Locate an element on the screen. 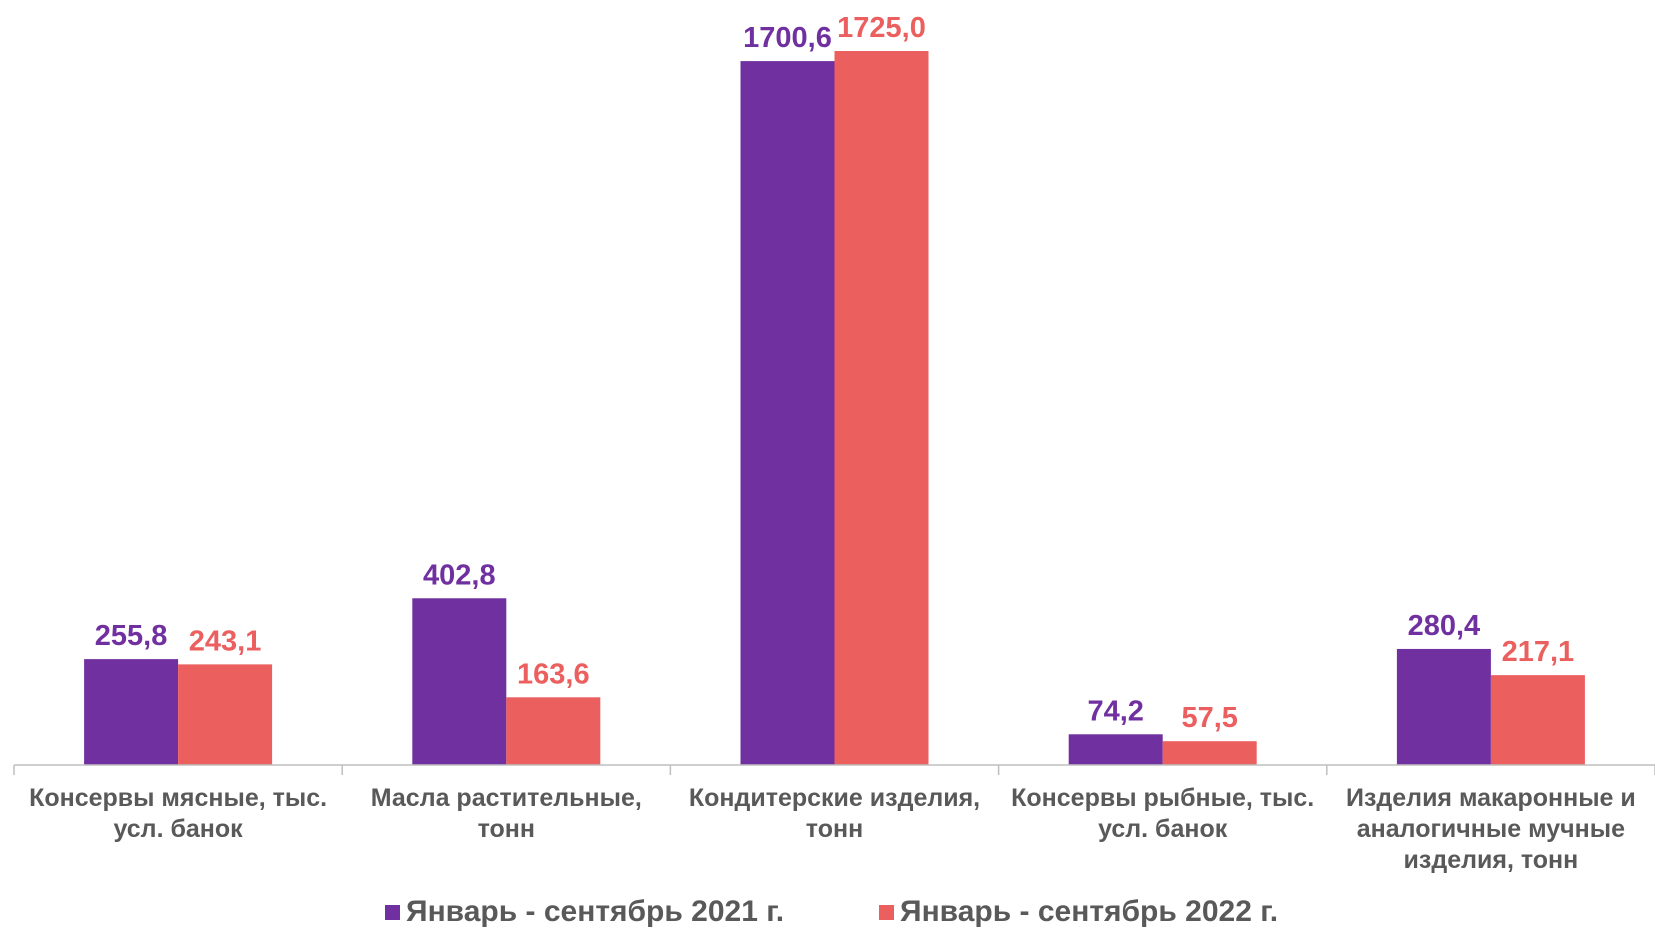  legend-label-series-1: Январь - сентябрь 2021 г. is located at coordinates (595, 911).